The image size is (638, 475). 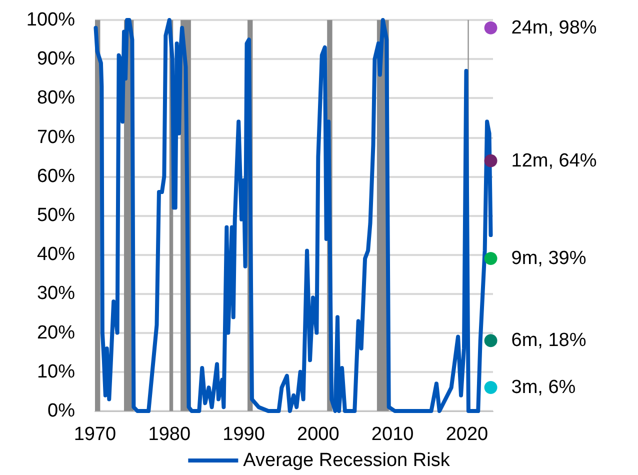 What do you see at coordinates (243, 434) in the screenshot?
I see `x-tick-label: 1990` at bounding box center [243, 434].